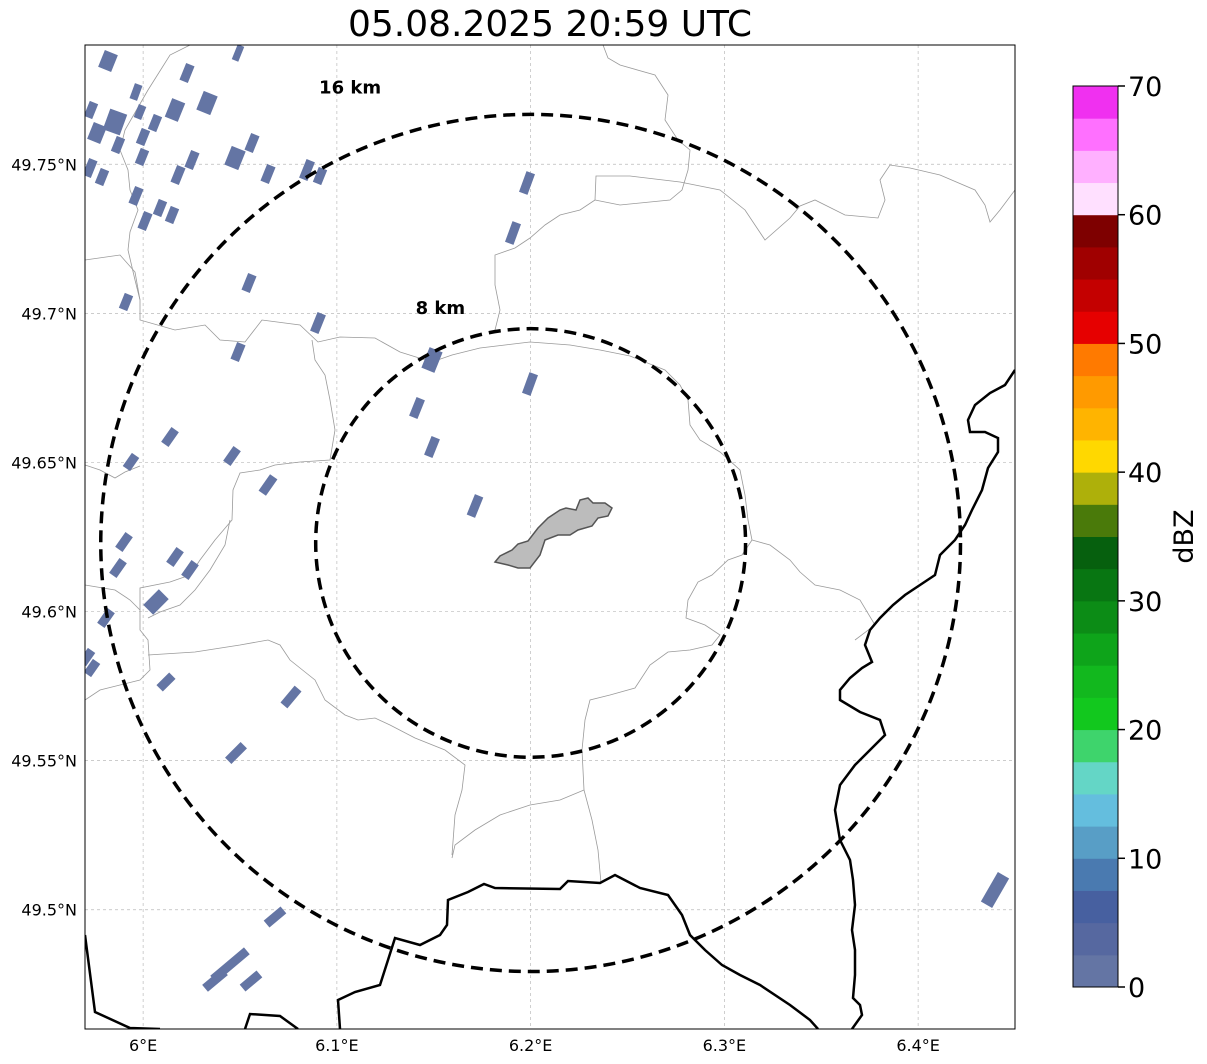 Image resolution: width=1207 pixels, height=1064 pixels. What do you see at coordinates (441, 308) in the screenshot?
I see `range-ring-label: 8 km` at bounding box center [441, 308].